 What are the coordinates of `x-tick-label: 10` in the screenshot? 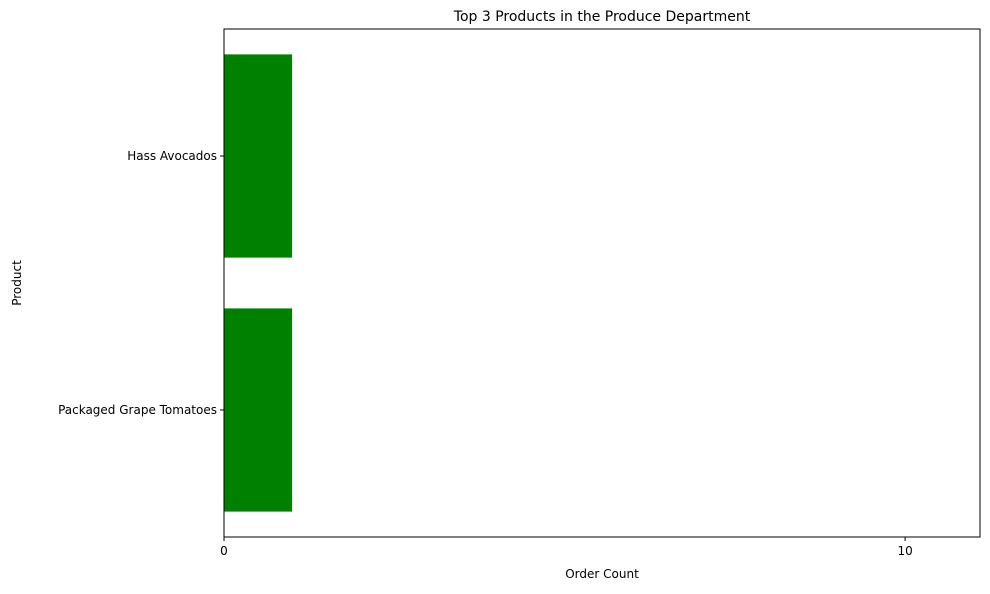 It's located at (904, 551).